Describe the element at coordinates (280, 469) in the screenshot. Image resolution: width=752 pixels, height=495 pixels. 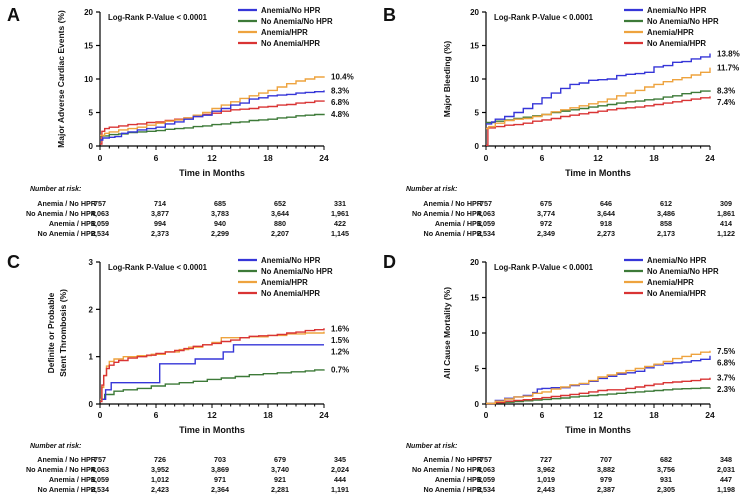
I see `at-risk-value: 3,740` at that location.